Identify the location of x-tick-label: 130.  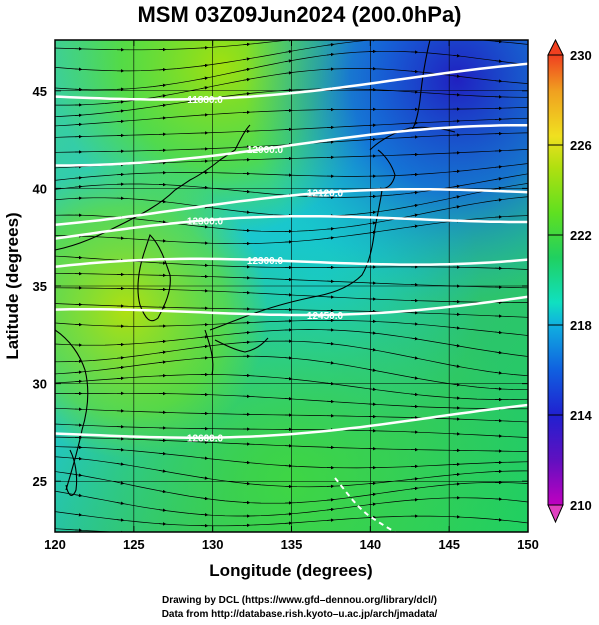
(213, 544).